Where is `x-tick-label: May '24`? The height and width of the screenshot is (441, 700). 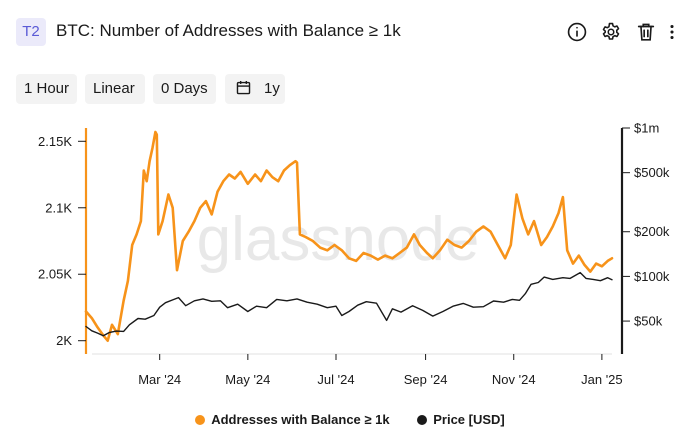
x-tick-label: May '24 is located at coordinates (247, 379).